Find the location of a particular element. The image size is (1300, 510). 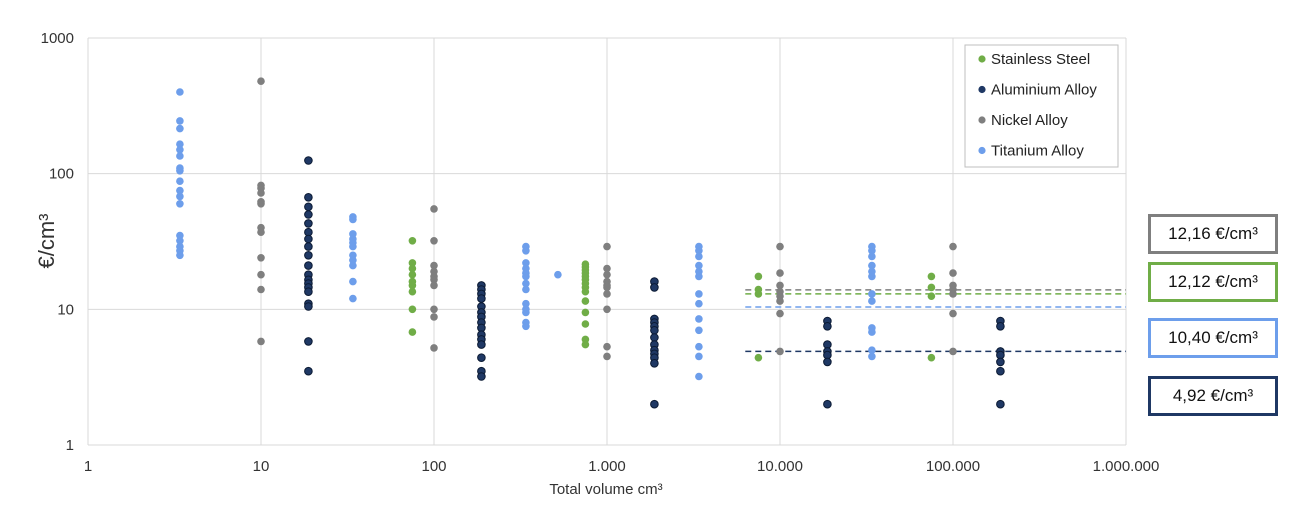

y-axis-title: €/cm³ is located at coordinates (46, 241).